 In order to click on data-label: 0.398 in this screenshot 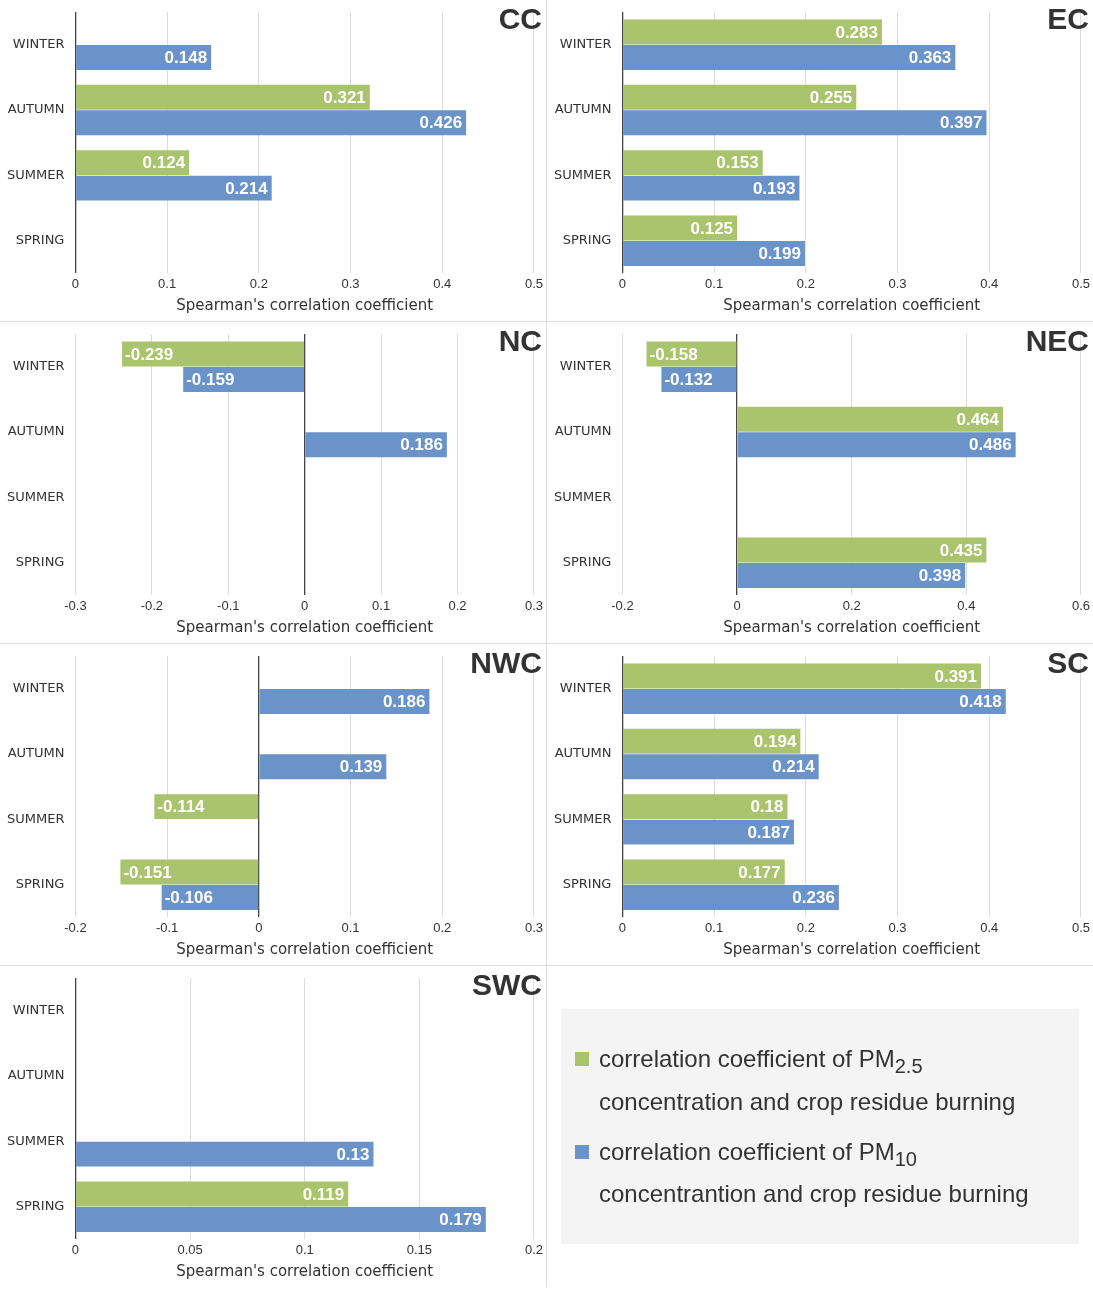, I will do `click(940, 576)`.